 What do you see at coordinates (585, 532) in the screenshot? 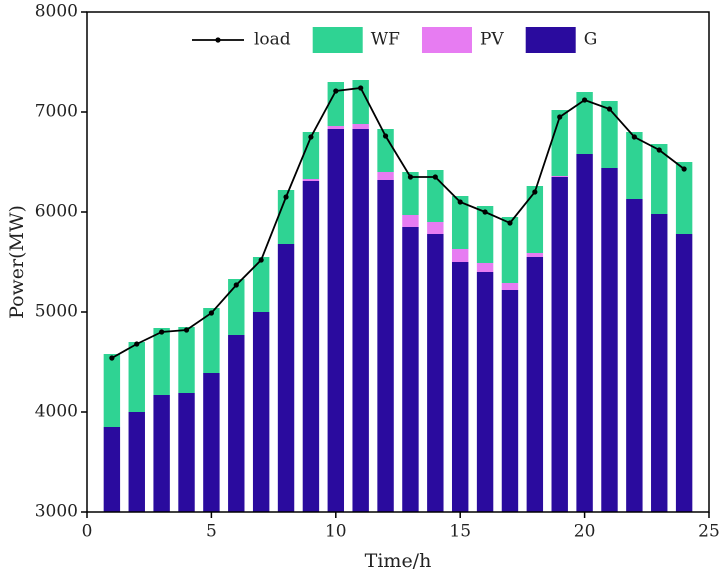
I see `x-tick-label: 20` at bounding box center [585, 532].